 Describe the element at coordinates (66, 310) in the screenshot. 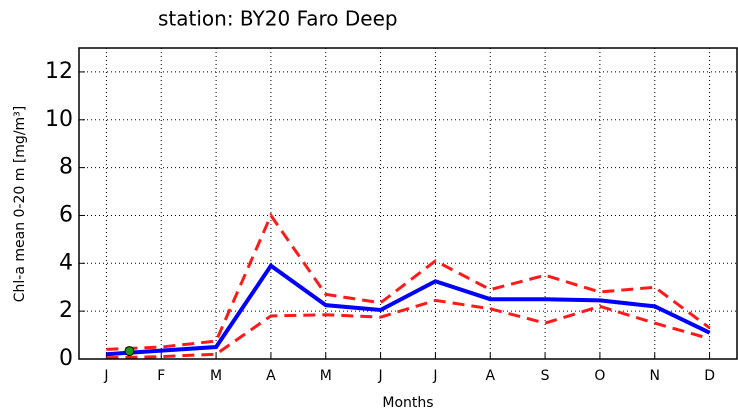

I see `y-tick-label: 2` at that location.